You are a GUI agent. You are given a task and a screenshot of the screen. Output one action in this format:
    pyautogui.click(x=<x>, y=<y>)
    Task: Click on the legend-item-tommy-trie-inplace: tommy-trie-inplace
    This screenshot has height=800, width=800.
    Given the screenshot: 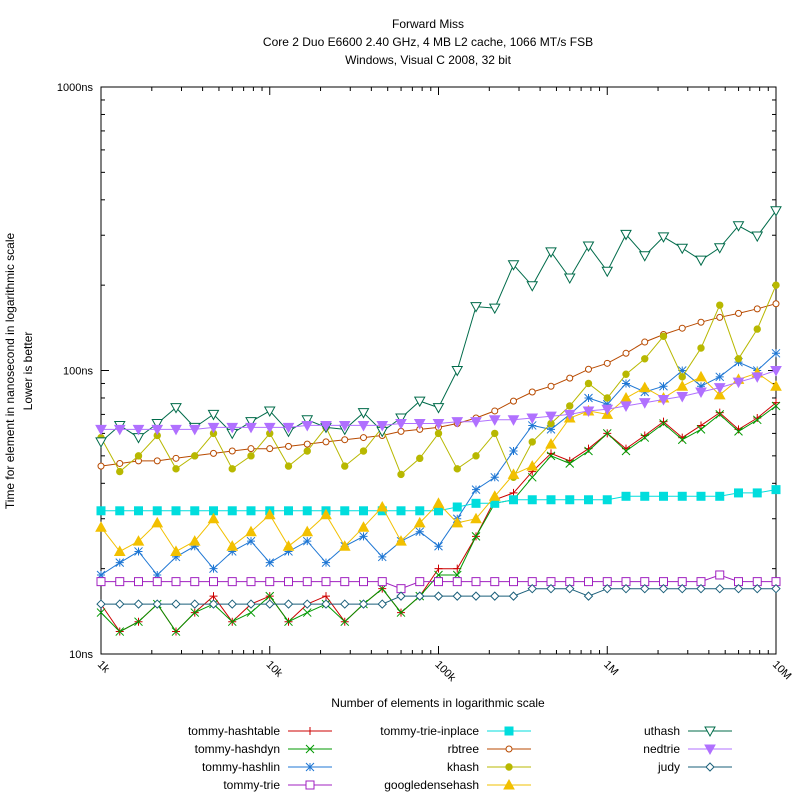 What is the action you would take?
    pyautogui.click(x=455, y=731)
    